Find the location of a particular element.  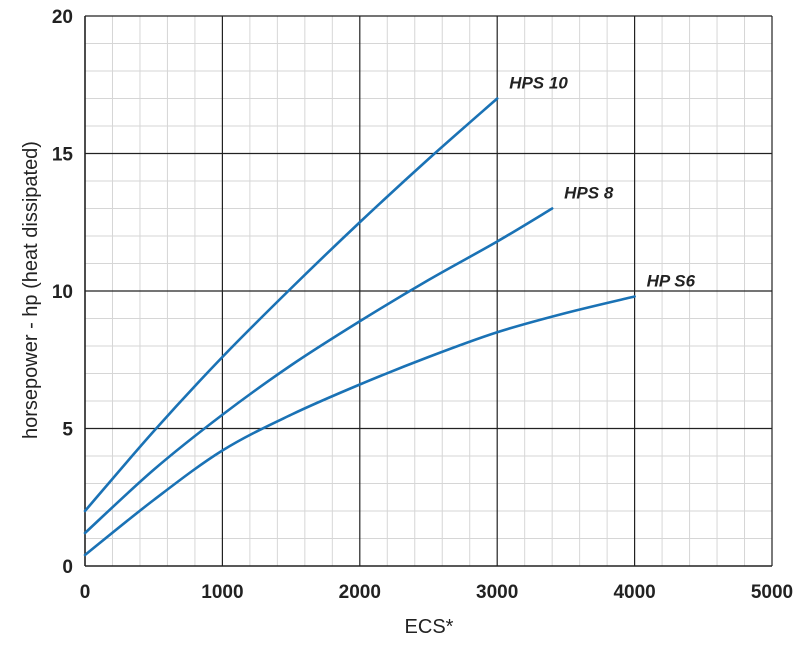

x-tick-label: 1000 is located at coordinates (222, 592).